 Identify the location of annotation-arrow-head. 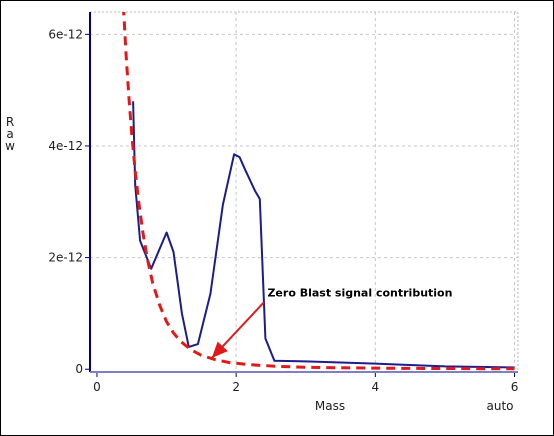
(219, 350).